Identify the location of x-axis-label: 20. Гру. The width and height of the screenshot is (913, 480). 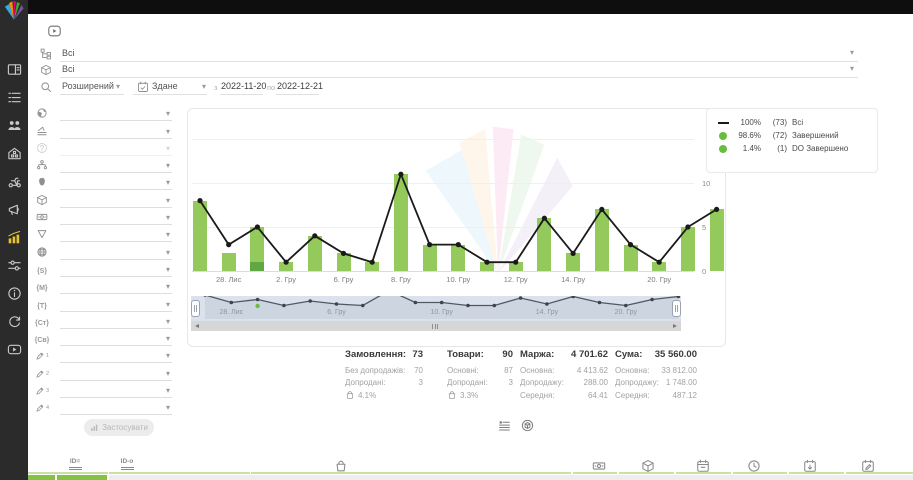
(659, 279).